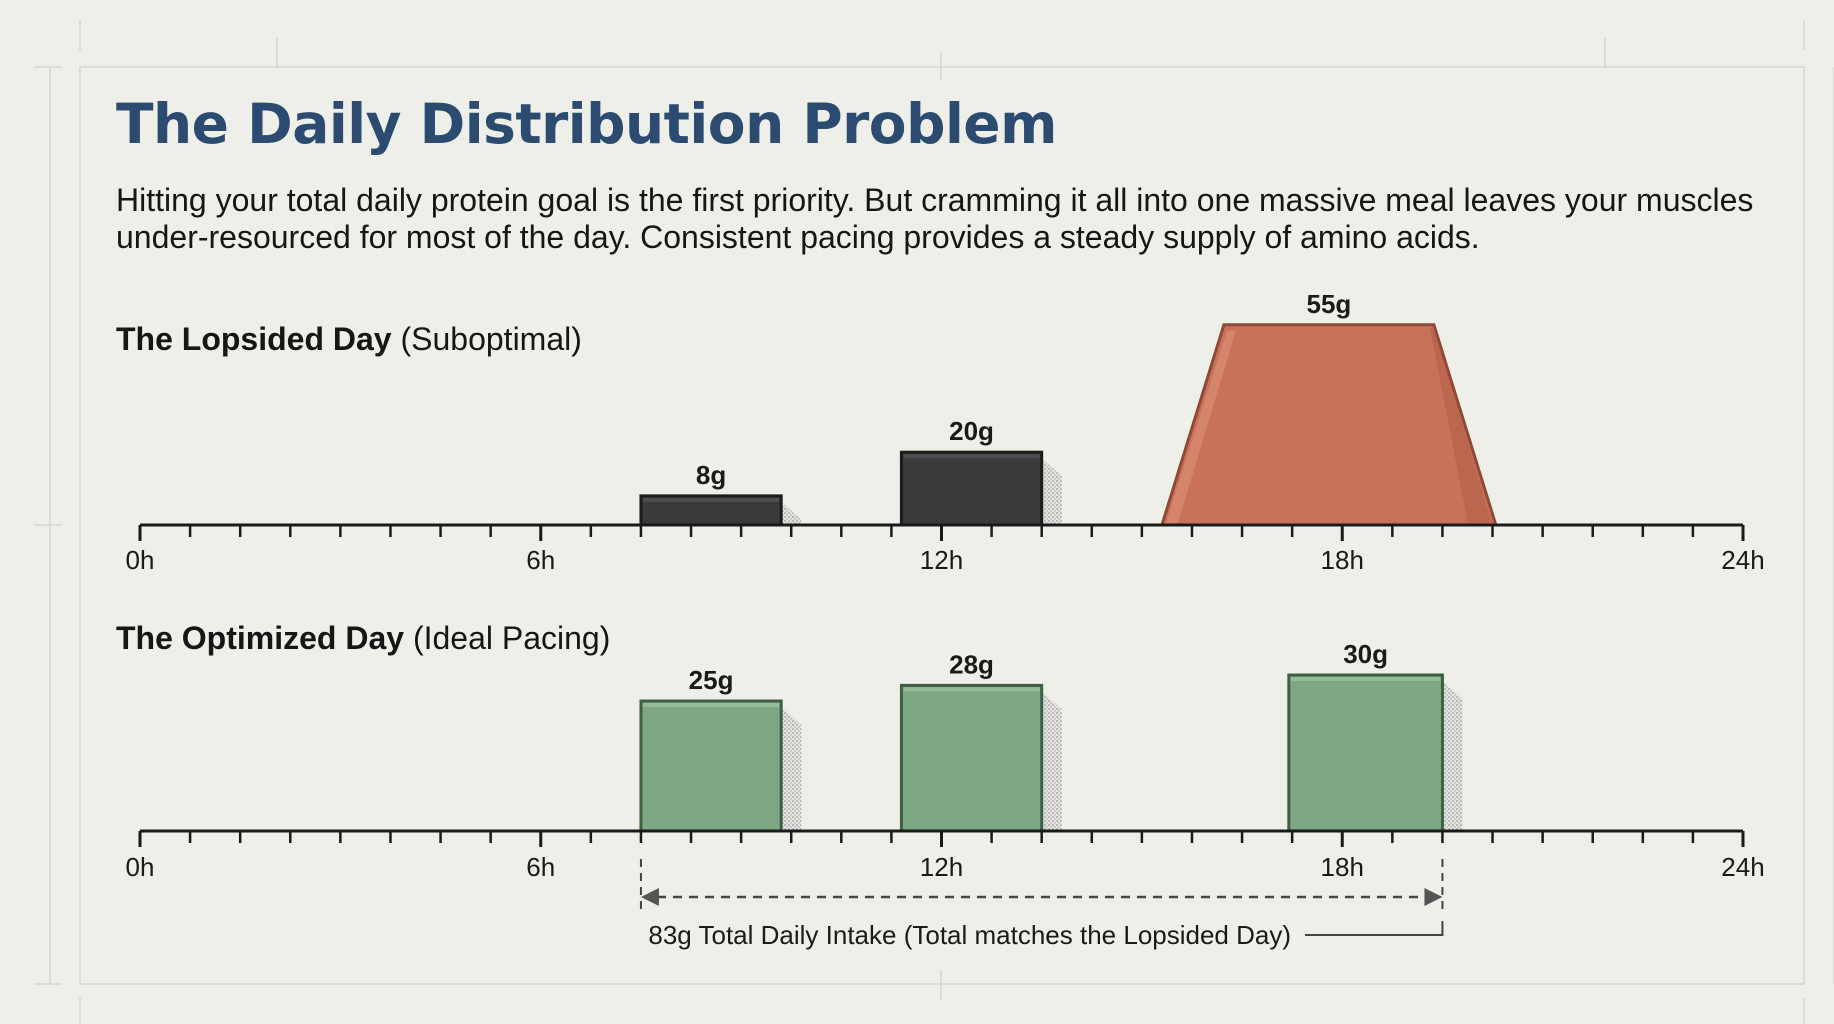 Image resolution: width=1834 pixels, height=1024 pixels. I want to click on bar-label-1-2: 30g, so click(1365, 654).